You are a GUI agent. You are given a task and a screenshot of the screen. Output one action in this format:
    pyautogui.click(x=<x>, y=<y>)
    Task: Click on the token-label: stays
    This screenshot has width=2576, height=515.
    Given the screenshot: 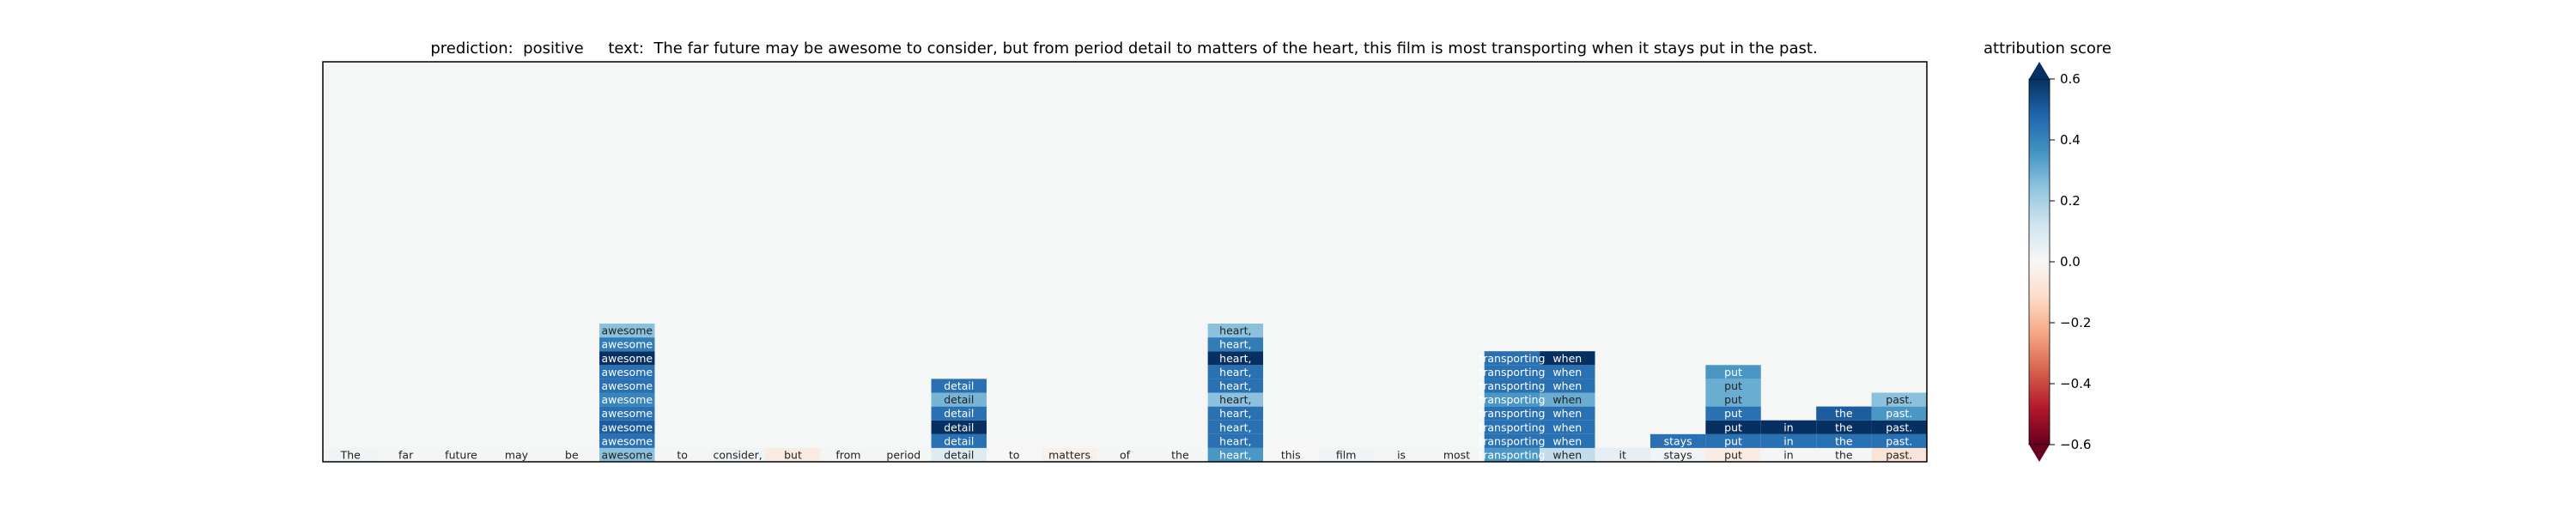 What is the action you would take?
    pyautogui.click(x=1678, y=454)
    